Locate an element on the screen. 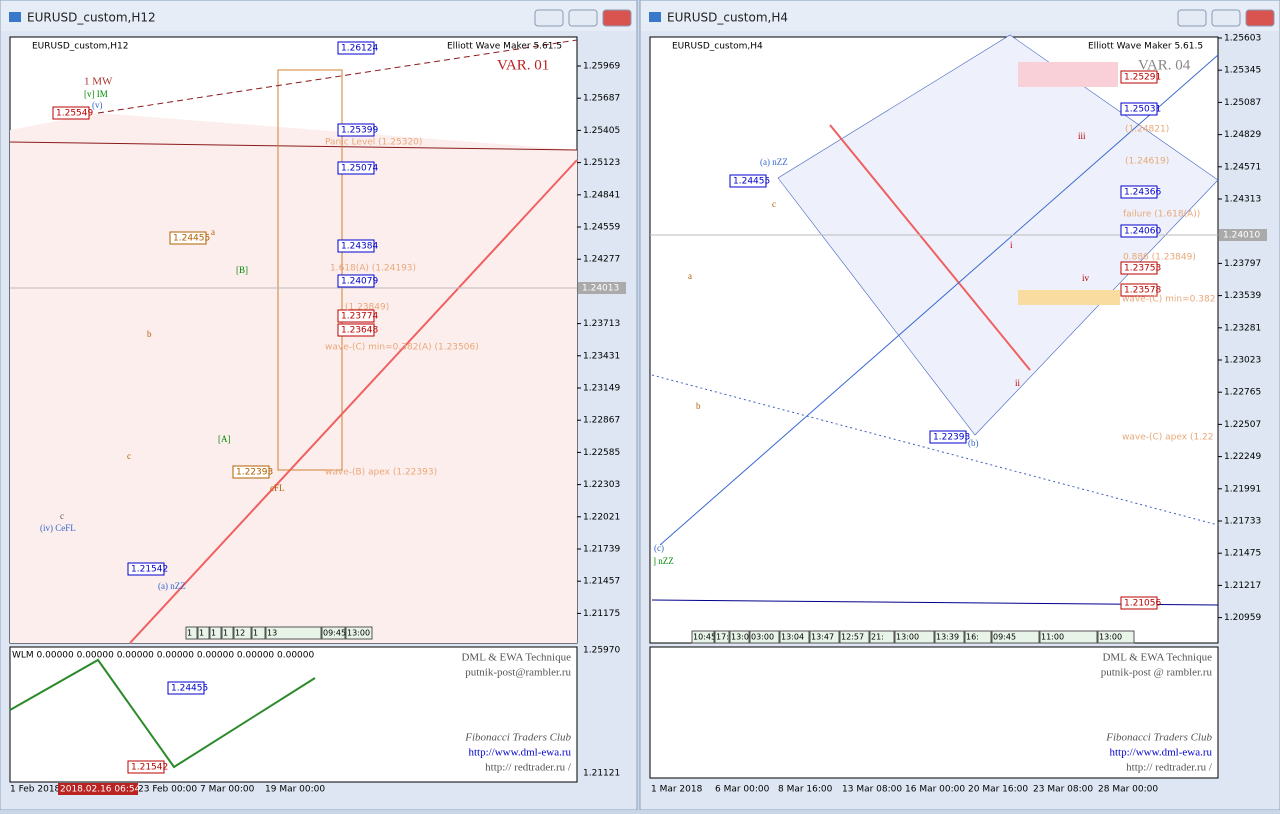  price-tick-label: 1.21739 is located at coordinates (601, 550).